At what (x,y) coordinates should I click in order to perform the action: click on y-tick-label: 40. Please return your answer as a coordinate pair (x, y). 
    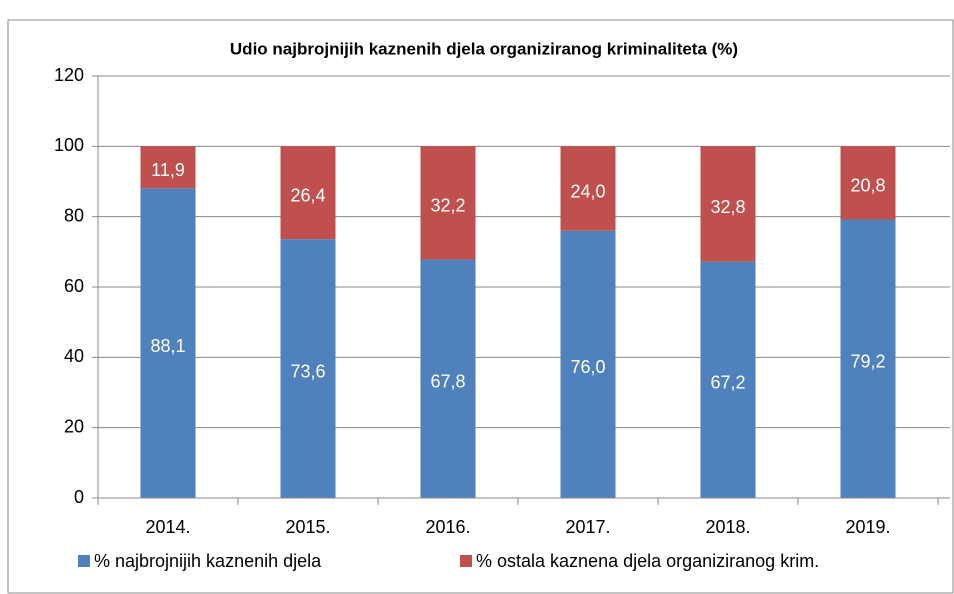
    Looking at the image, I should click on (74, 356).